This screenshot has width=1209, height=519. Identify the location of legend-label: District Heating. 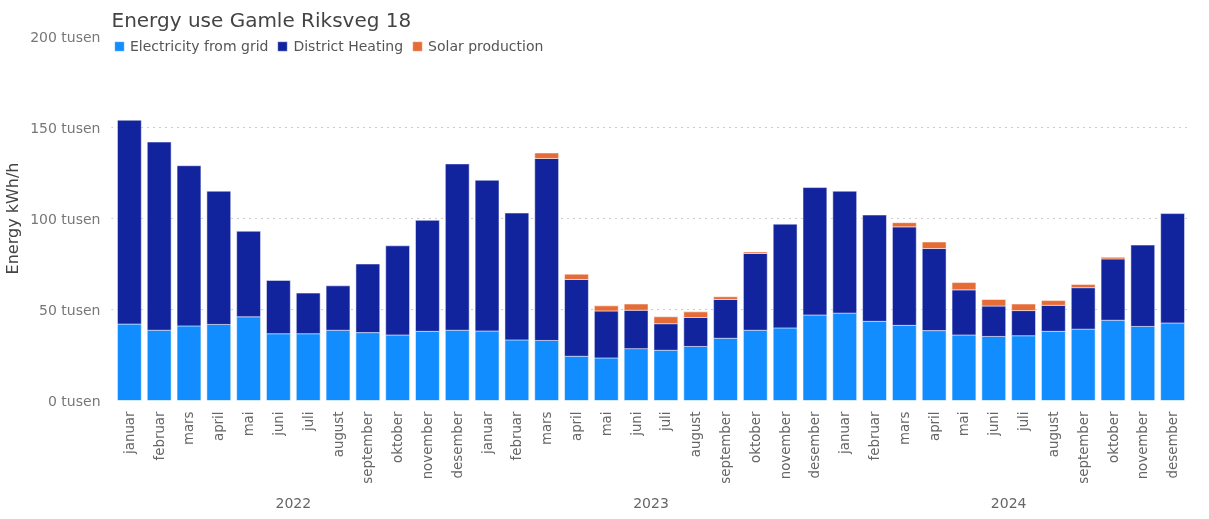
(348, 46).